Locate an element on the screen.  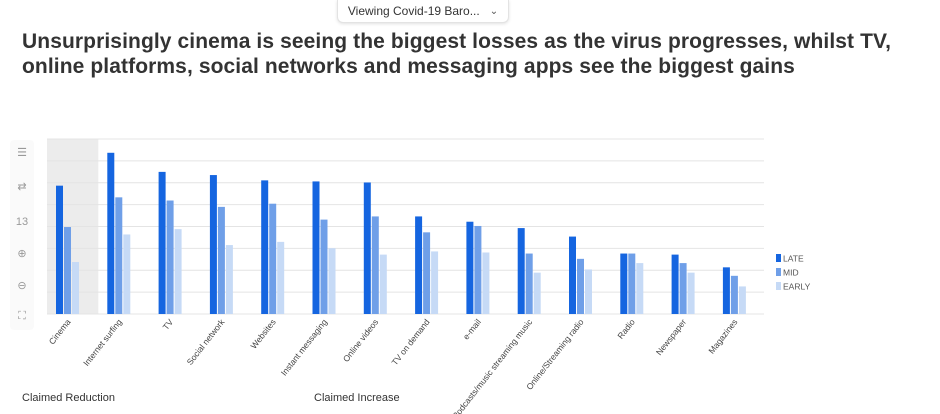
zoom-in-icon: ⊕ is located at coordinates (22, 254).